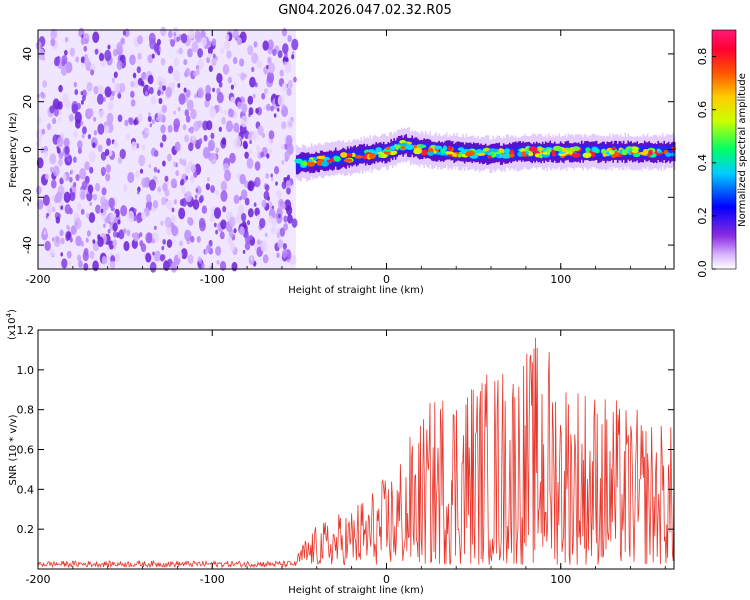 This screenshot has width=750, height=600. Describe the element at coordinates (560, 279) in the screenshot. I see `x-tick-label: 100` at that location.